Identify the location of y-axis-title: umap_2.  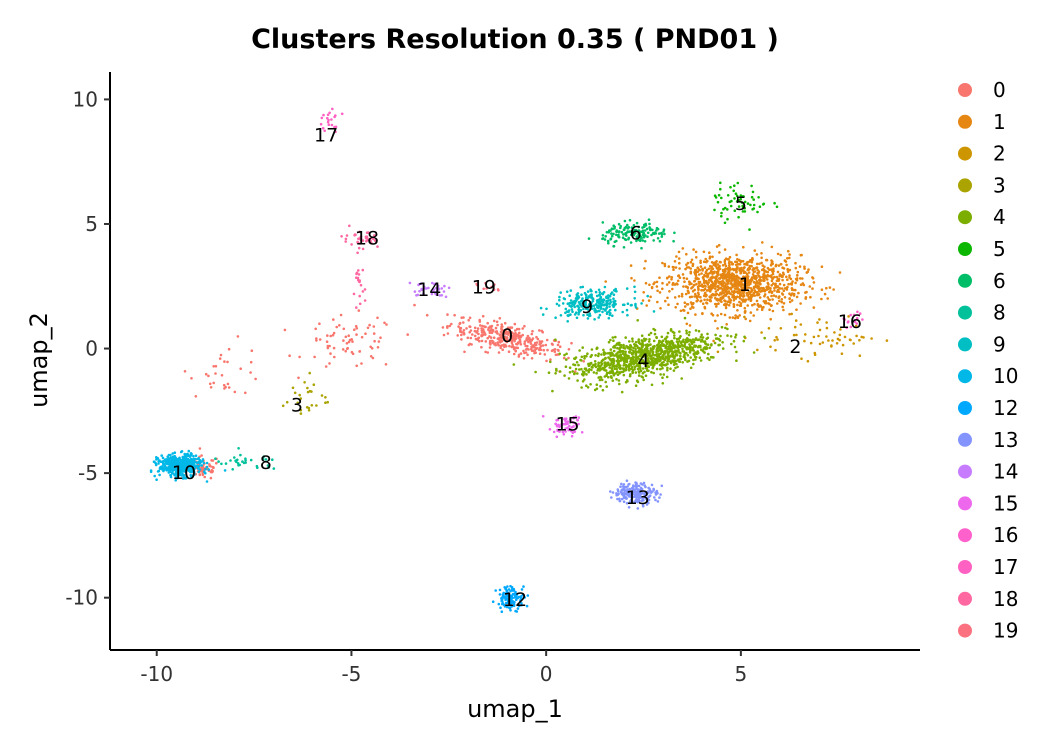
(39, 360).